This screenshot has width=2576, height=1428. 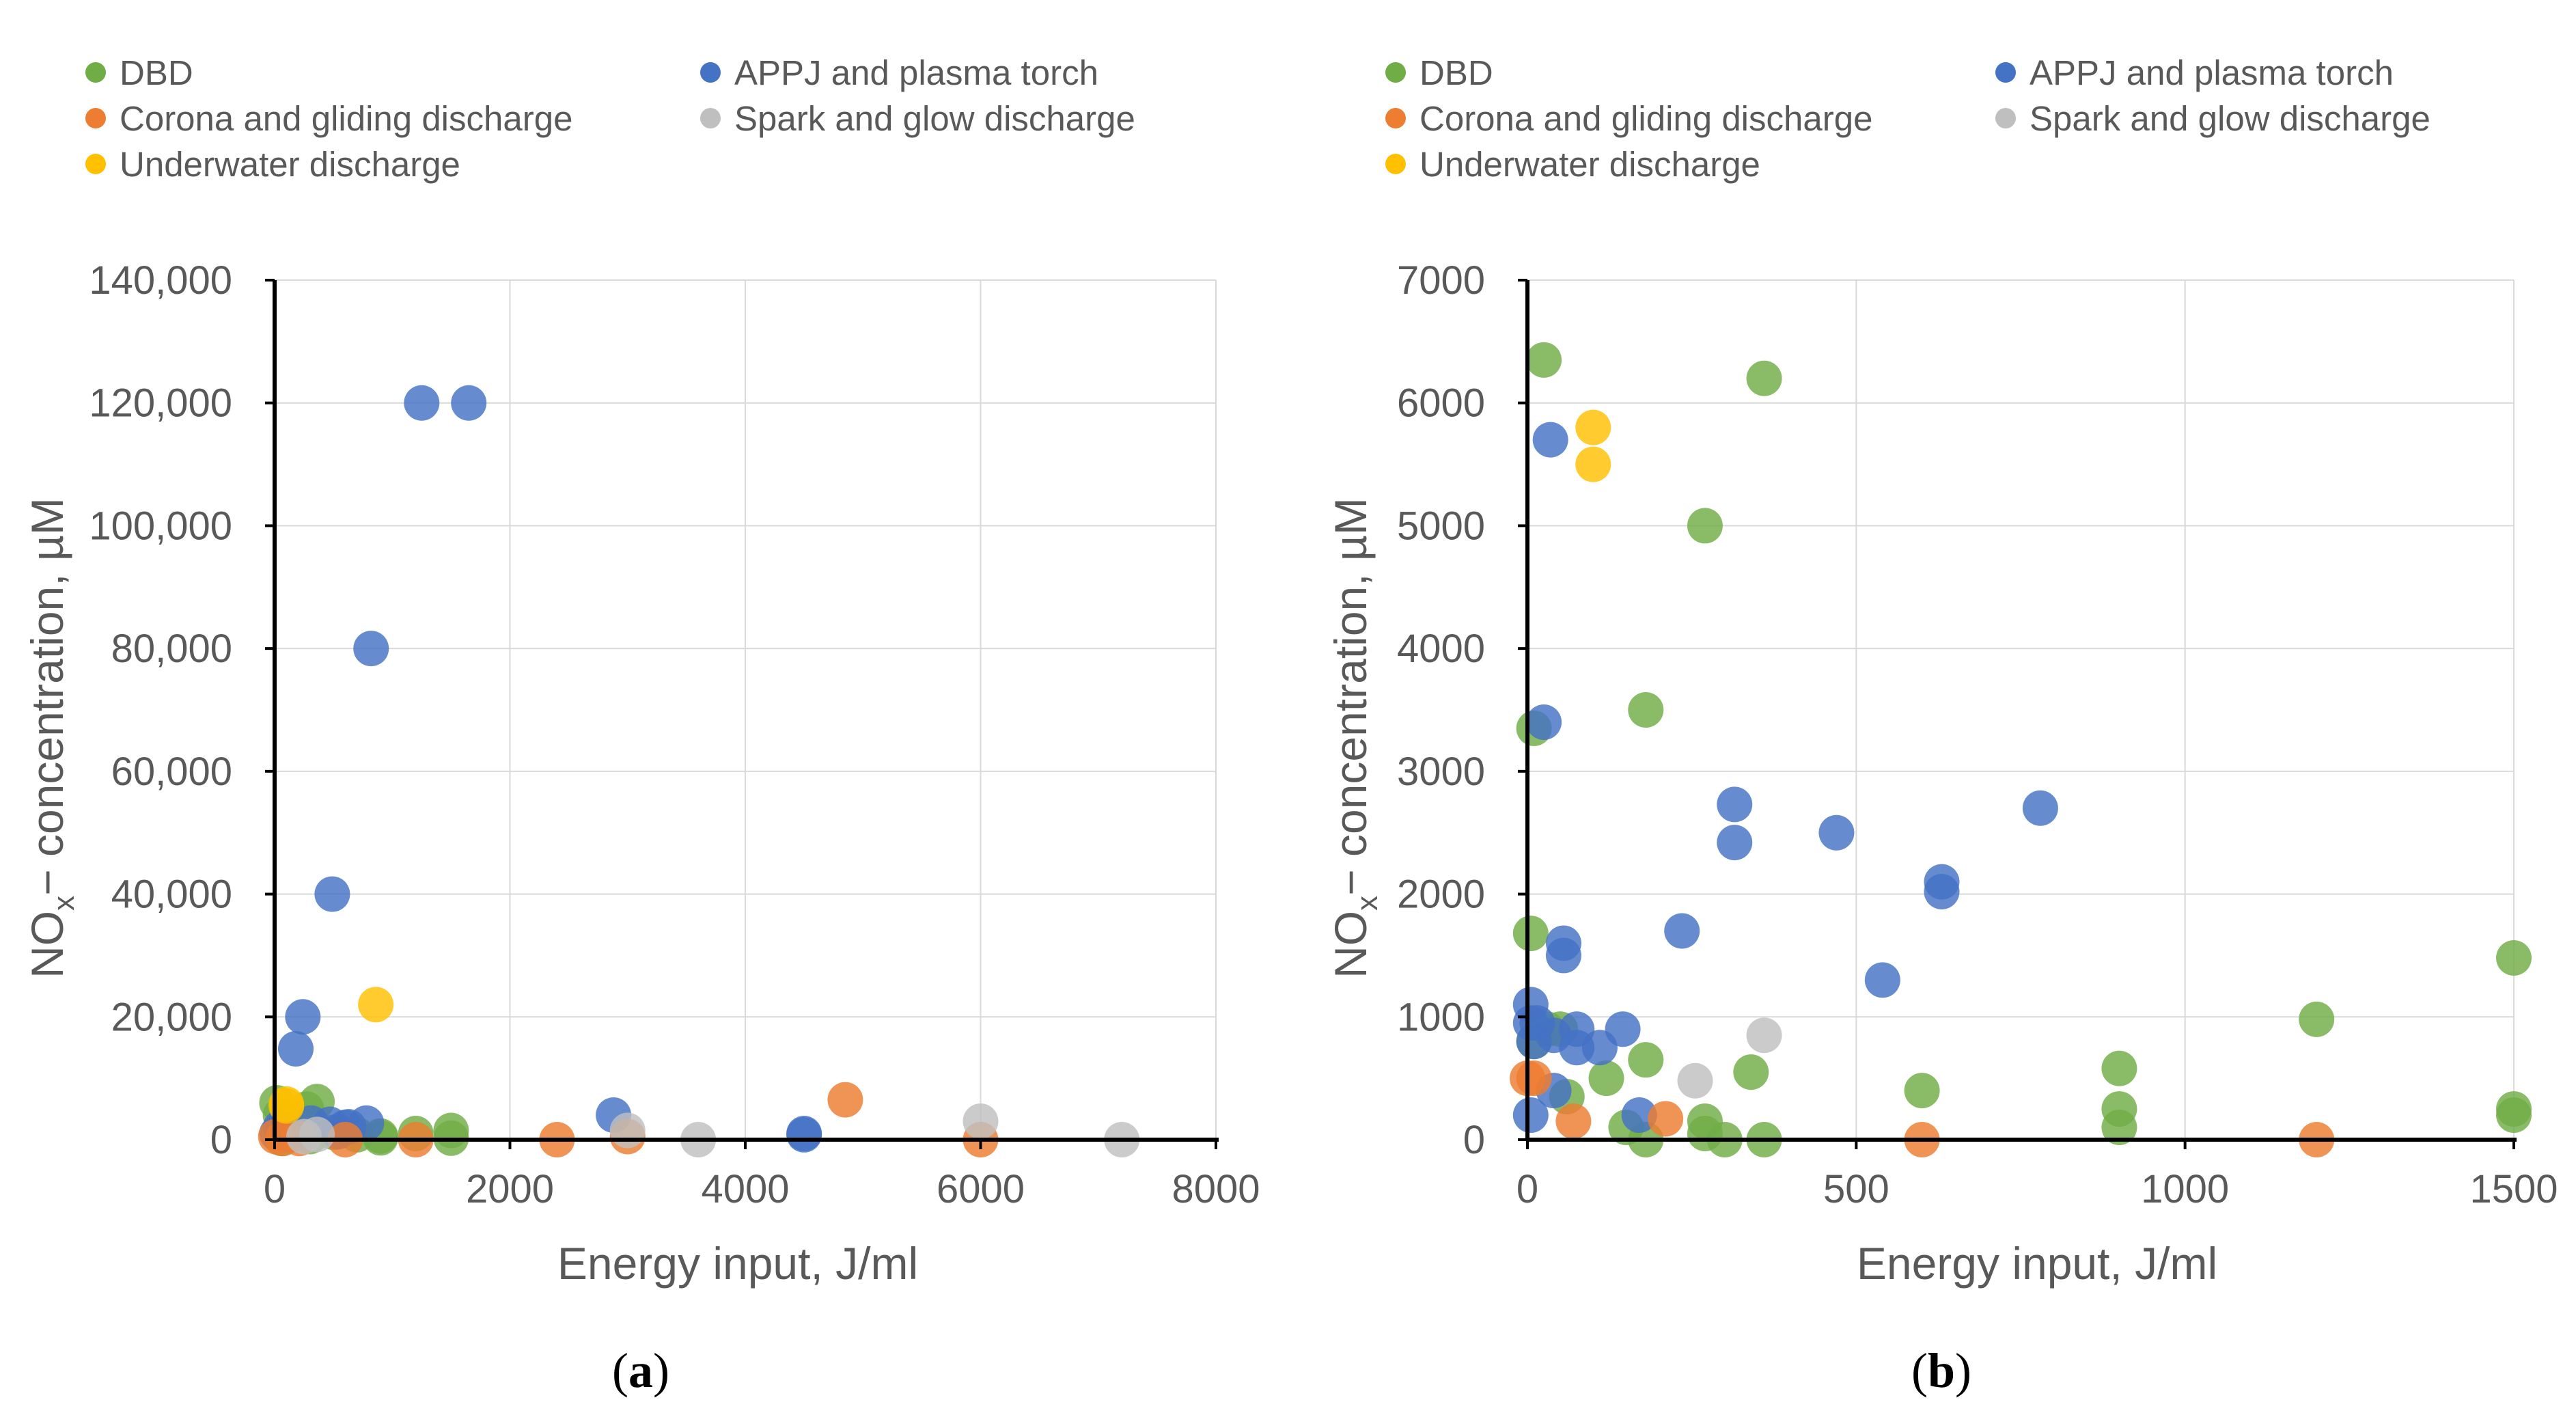 What do you see at coordinates (171, 1017) in the screenshot?
I see `y-tick-label: 20,000` at bounding box center [171, 1017].